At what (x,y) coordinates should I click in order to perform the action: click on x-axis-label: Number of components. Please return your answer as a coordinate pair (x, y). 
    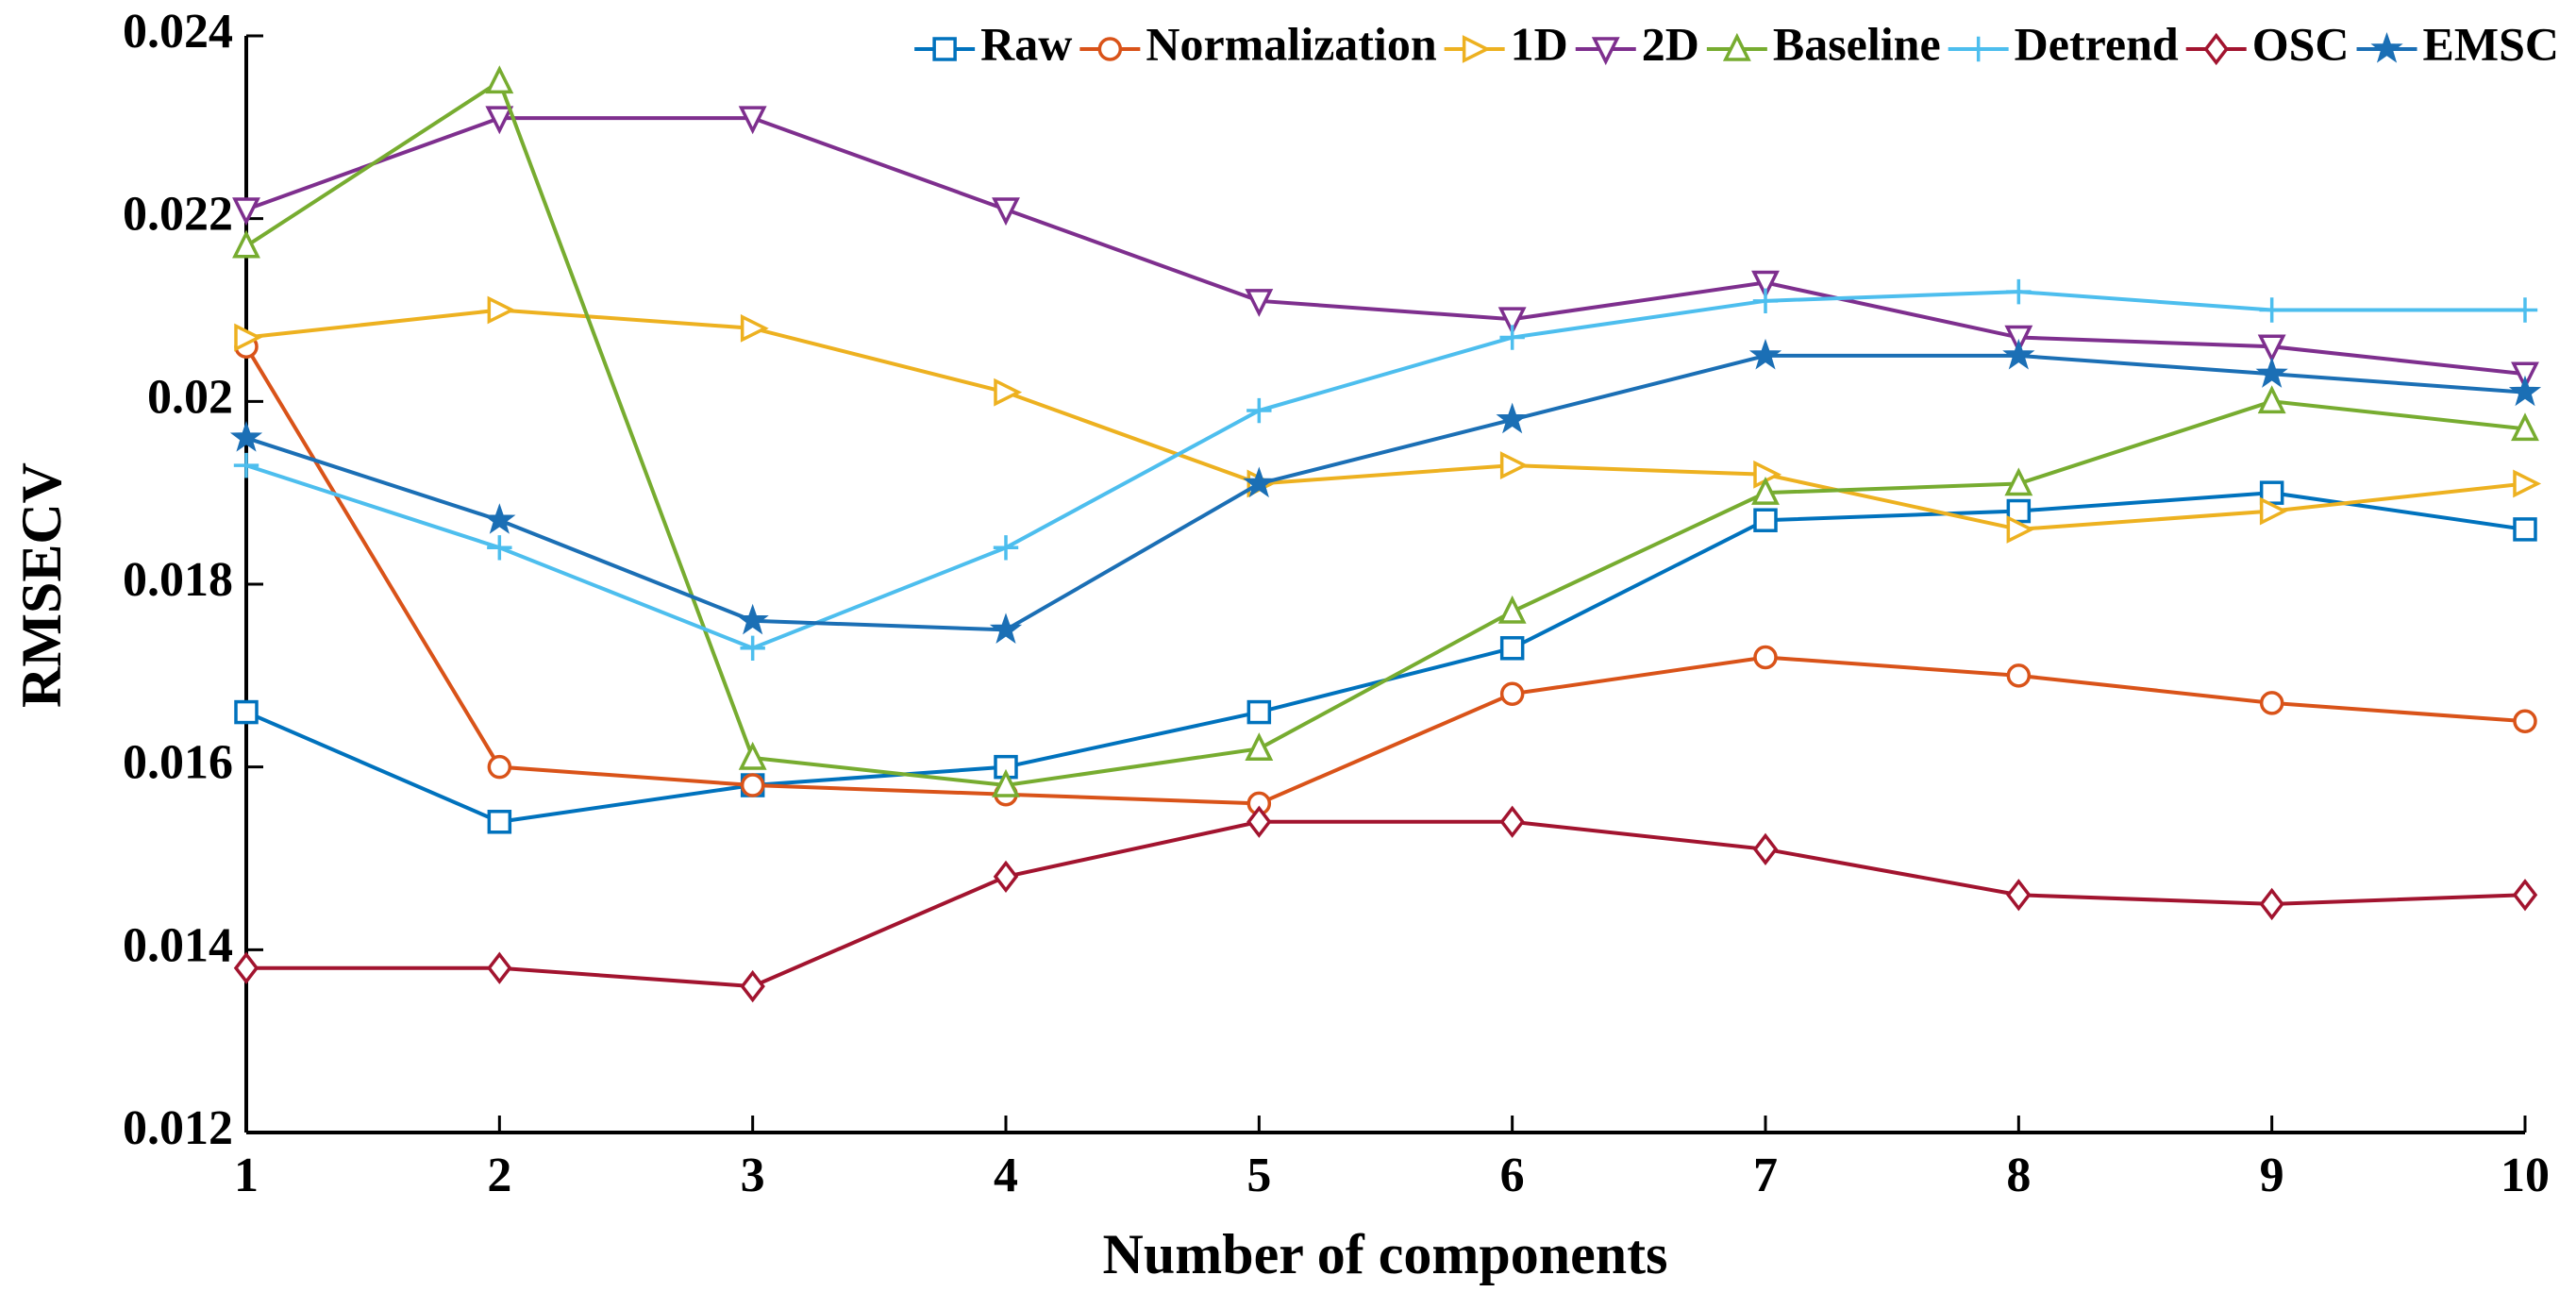
    Looking at the image, I should click on (1385, 1254).